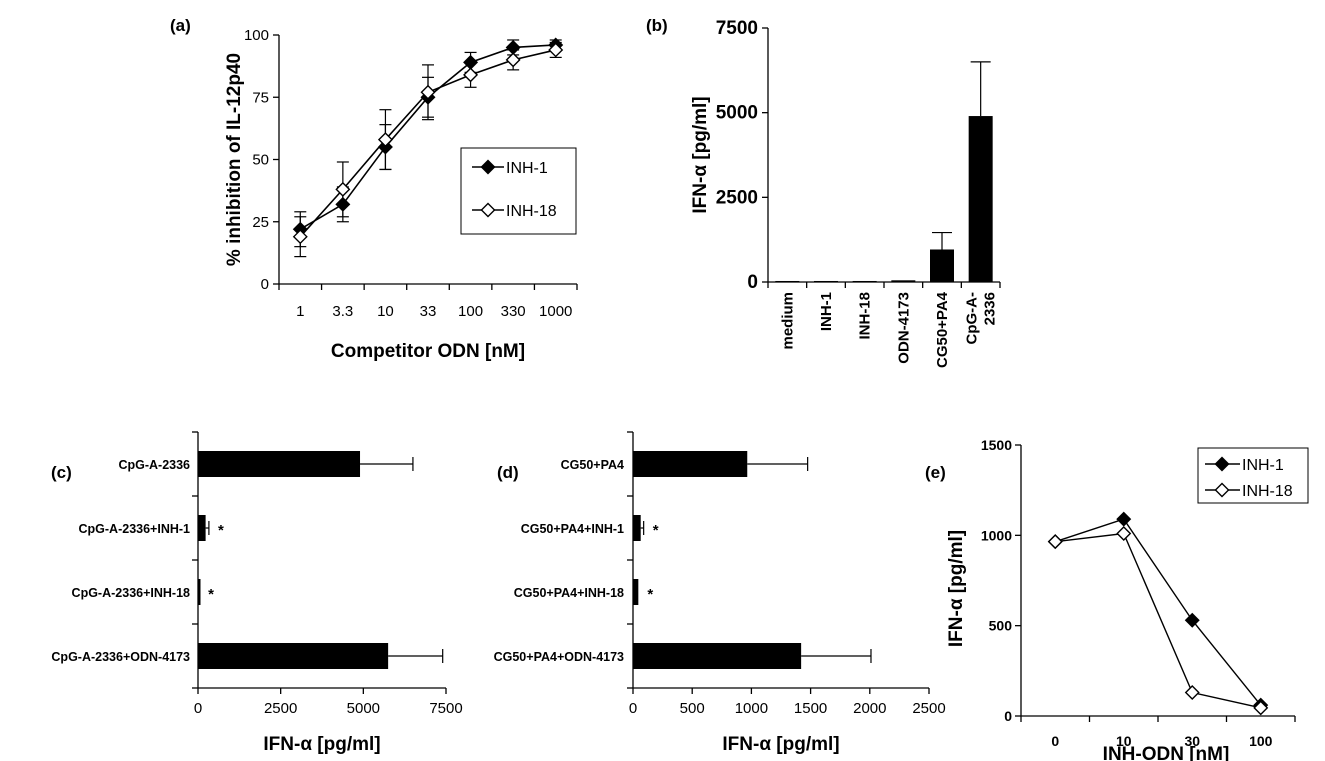 This screenshot has height=761, width=1325. What do you see at coordinates (527, 168) in the screenshot?
I see `a-legend-label-INH-1: INH-1` at bounding box center [527, 168].